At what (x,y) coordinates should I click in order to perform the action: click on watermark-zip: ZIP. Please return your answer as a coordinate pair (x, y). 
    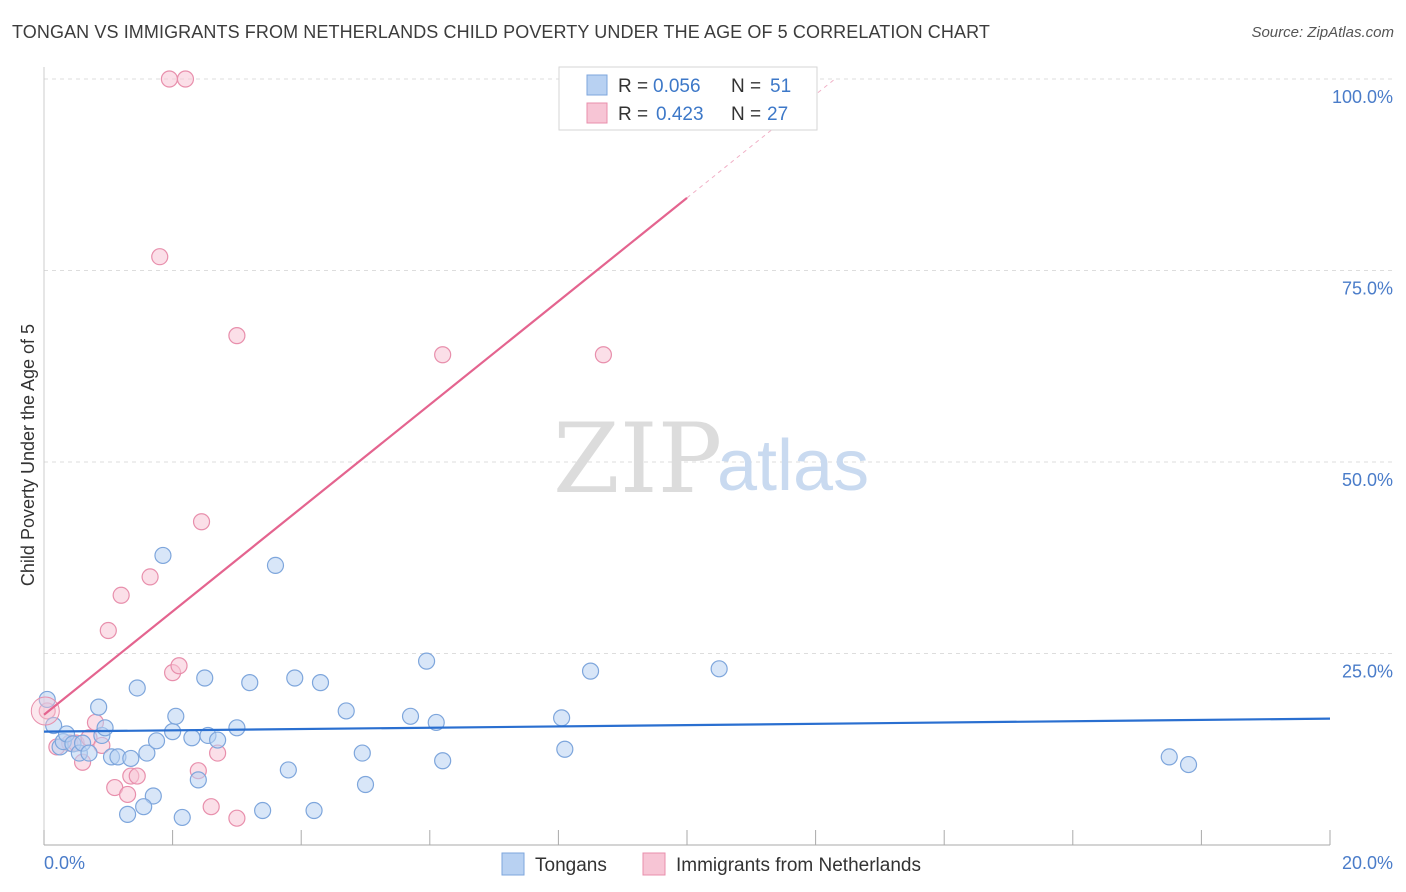
    Looking at the image, I should click on (637, 459).